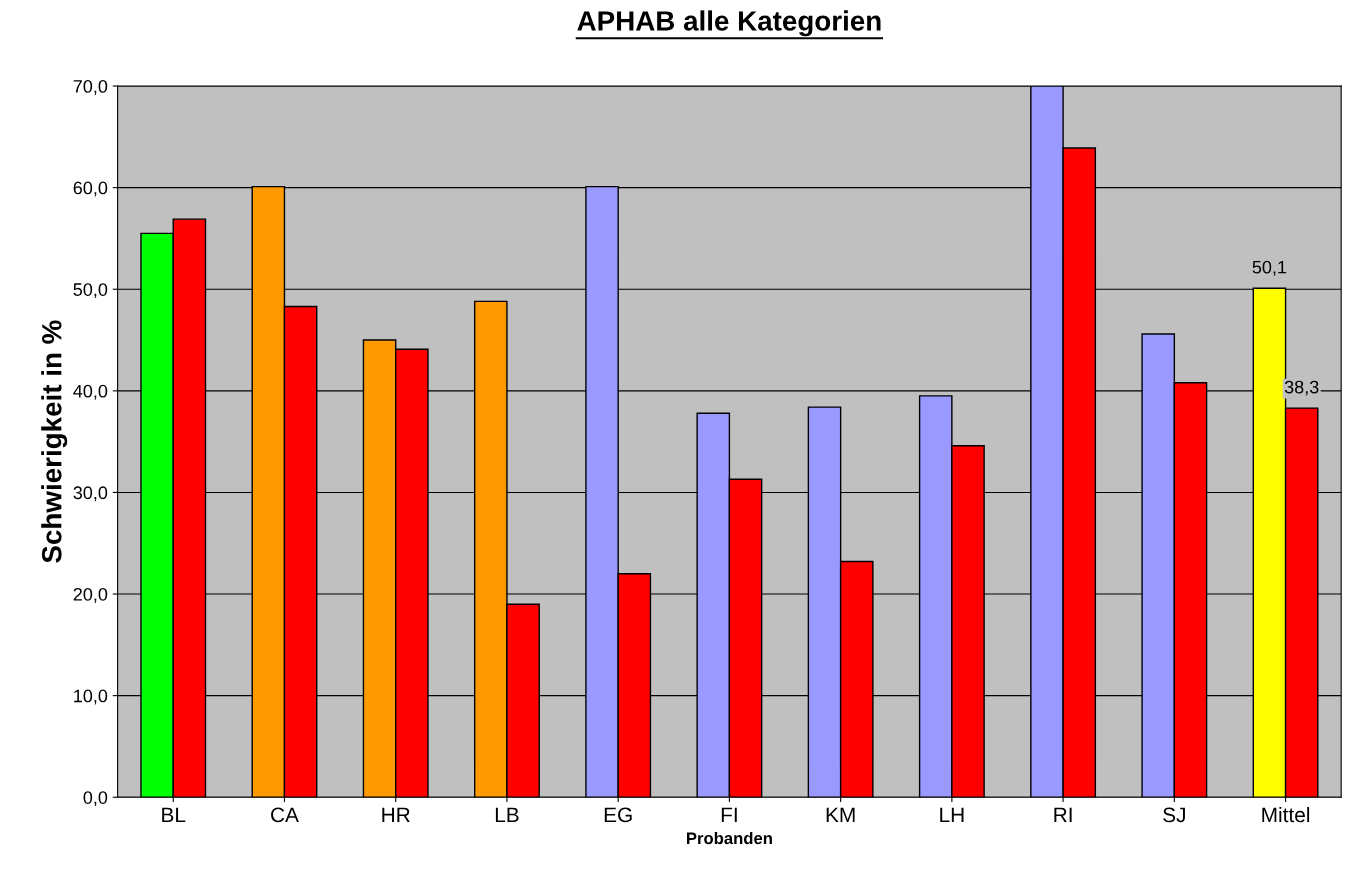  I want to click on x-tick-label: FI, so click(729, 815).